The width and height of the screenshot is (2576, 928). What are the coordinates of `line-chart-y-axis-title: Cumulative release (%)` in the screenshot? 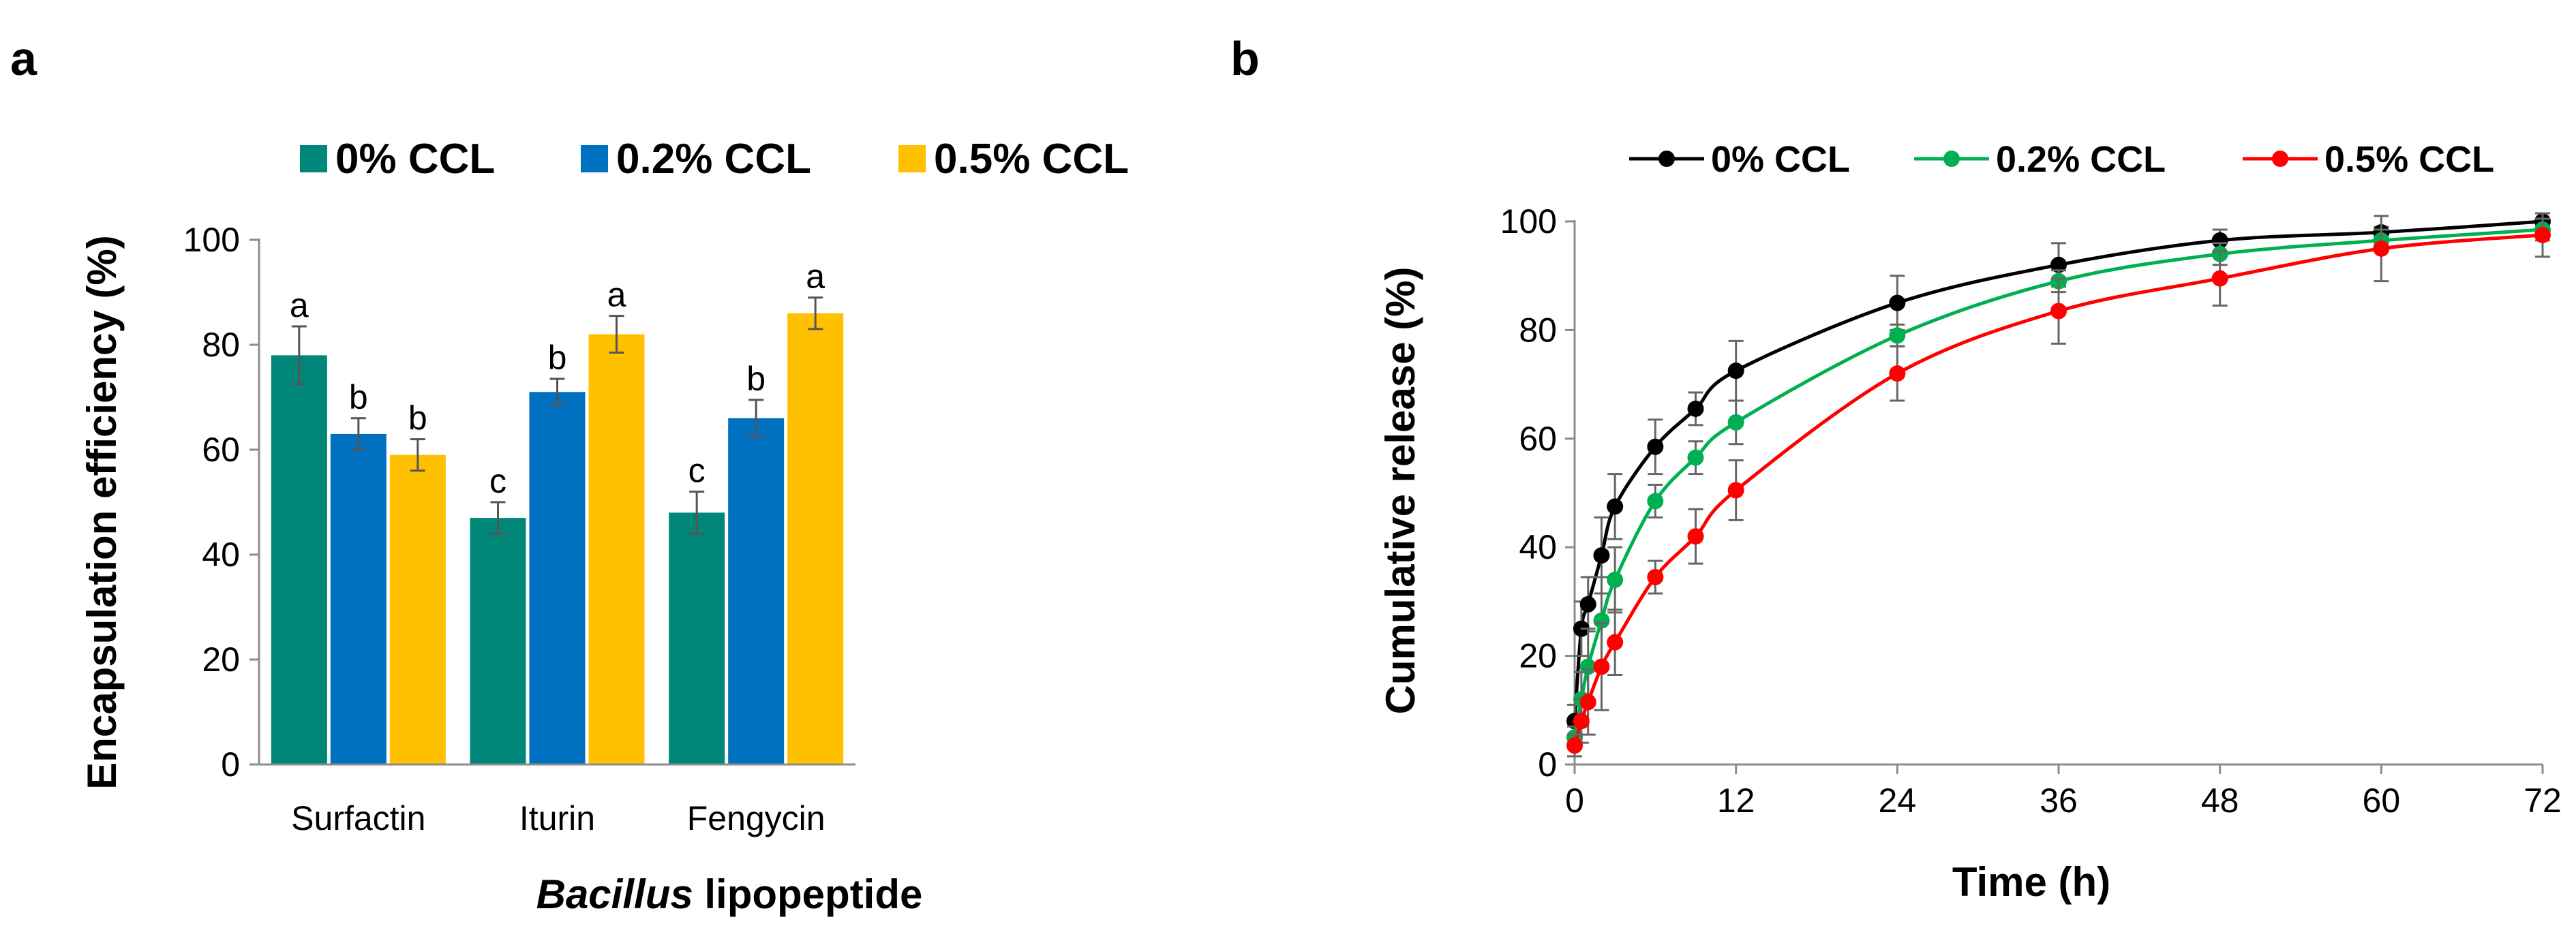 It's located at (1401, 491).